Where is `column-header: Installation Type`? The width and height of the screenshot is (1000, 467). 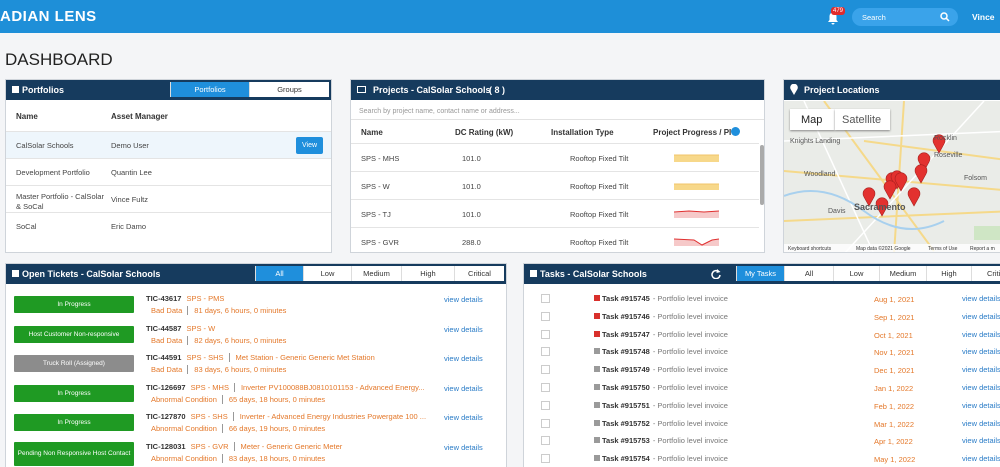
column-header: Installation Type is located at coordinates (582, 132).